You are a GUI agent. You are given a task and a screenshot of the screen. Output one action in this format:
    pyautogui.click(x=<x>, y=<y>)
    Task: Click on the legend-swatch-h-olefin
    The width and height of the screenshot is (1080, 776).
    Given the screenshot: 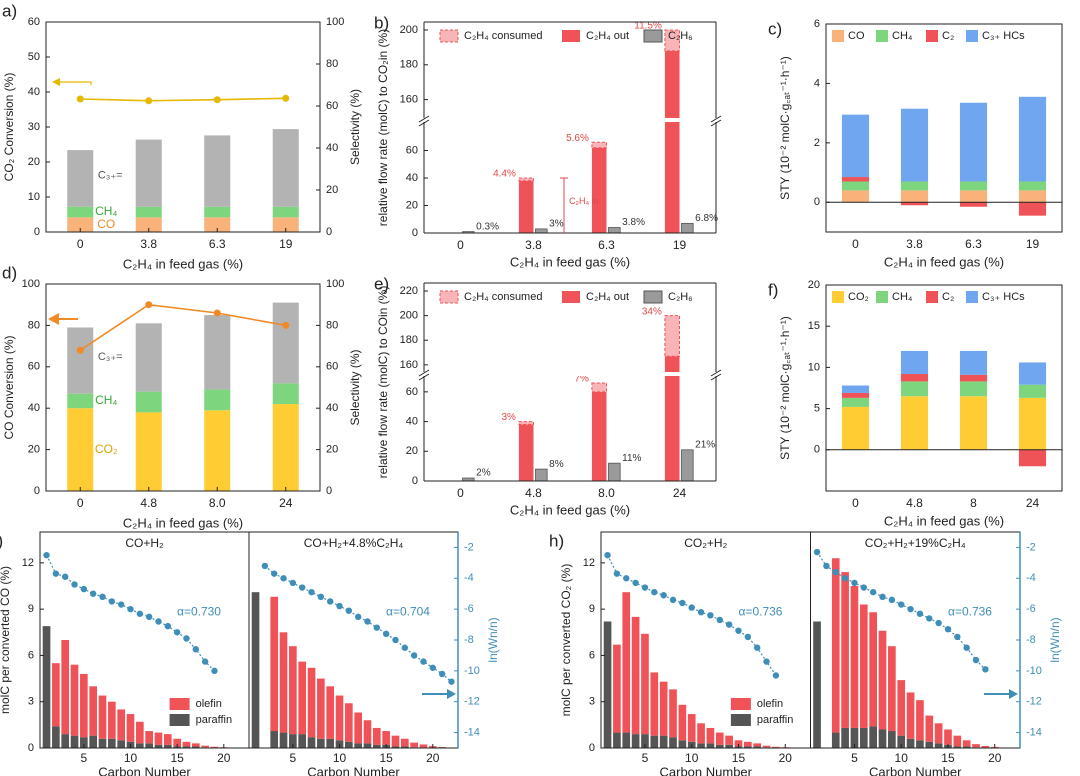 What is the action you would take?
    pyautogui.click(x=740, y=704)
    